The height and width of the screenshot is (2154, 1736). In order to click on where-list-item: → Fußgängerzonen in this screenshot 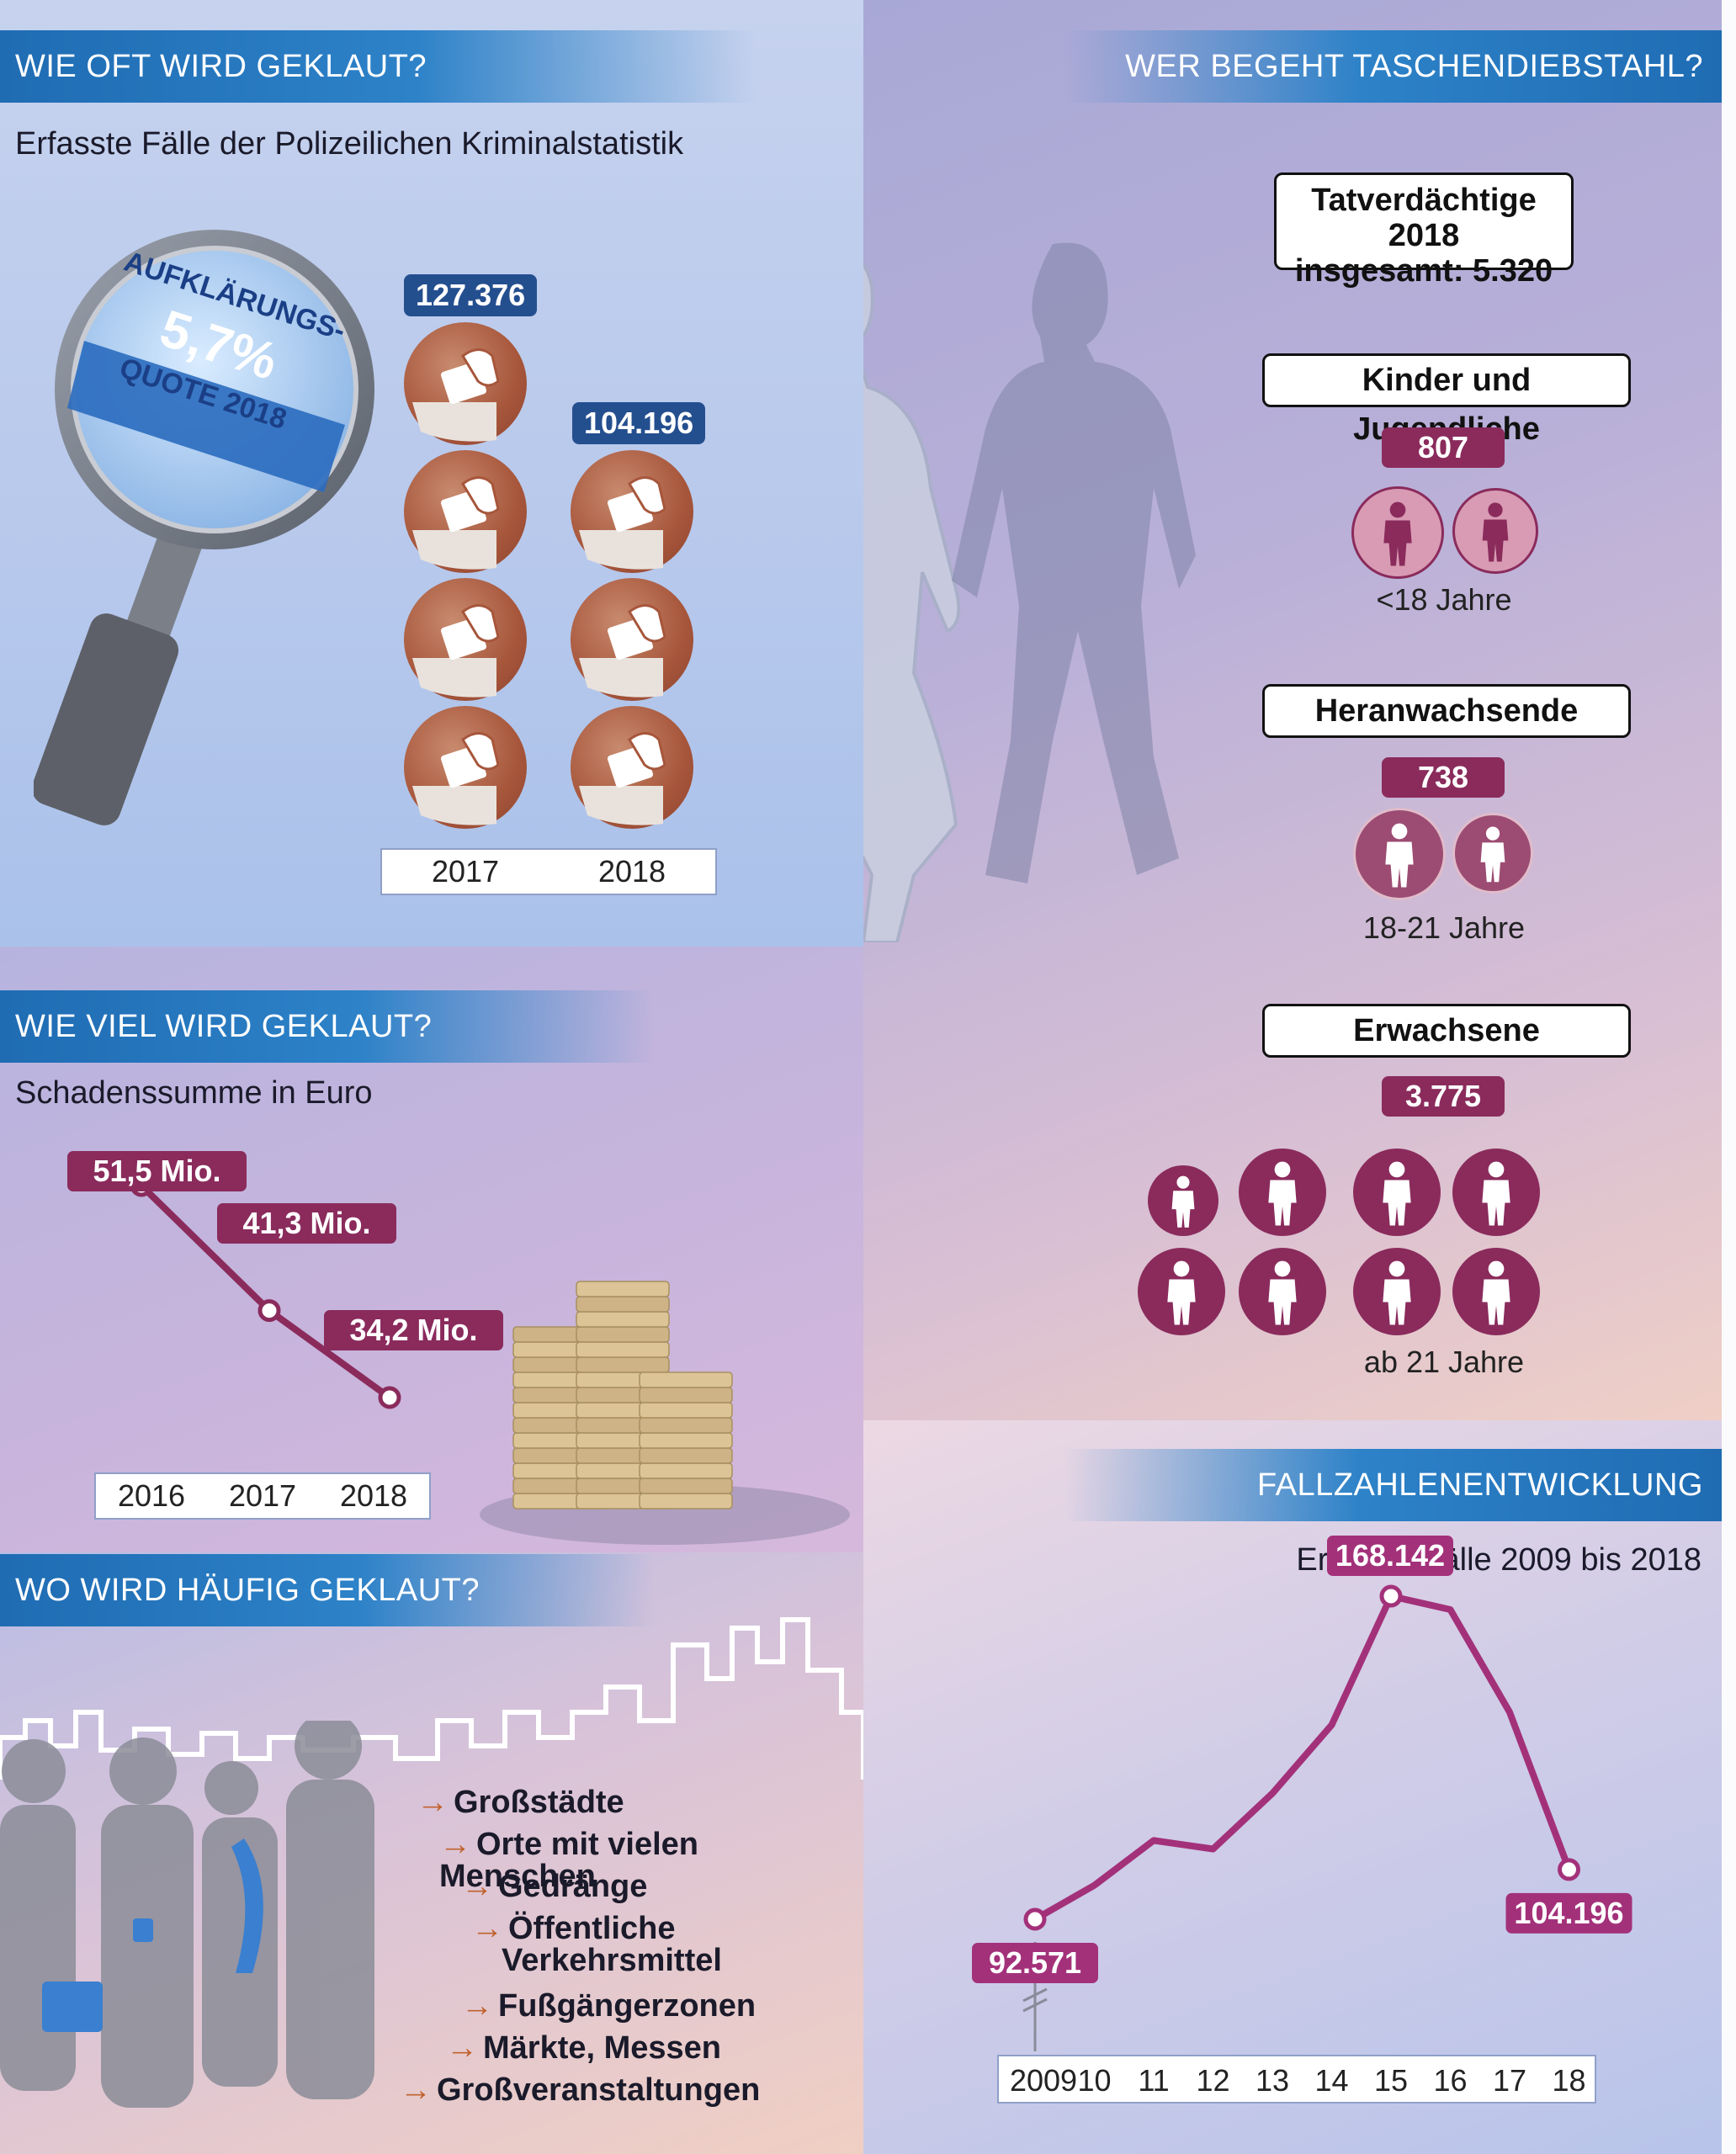, I will do `click(608, 2006)`.